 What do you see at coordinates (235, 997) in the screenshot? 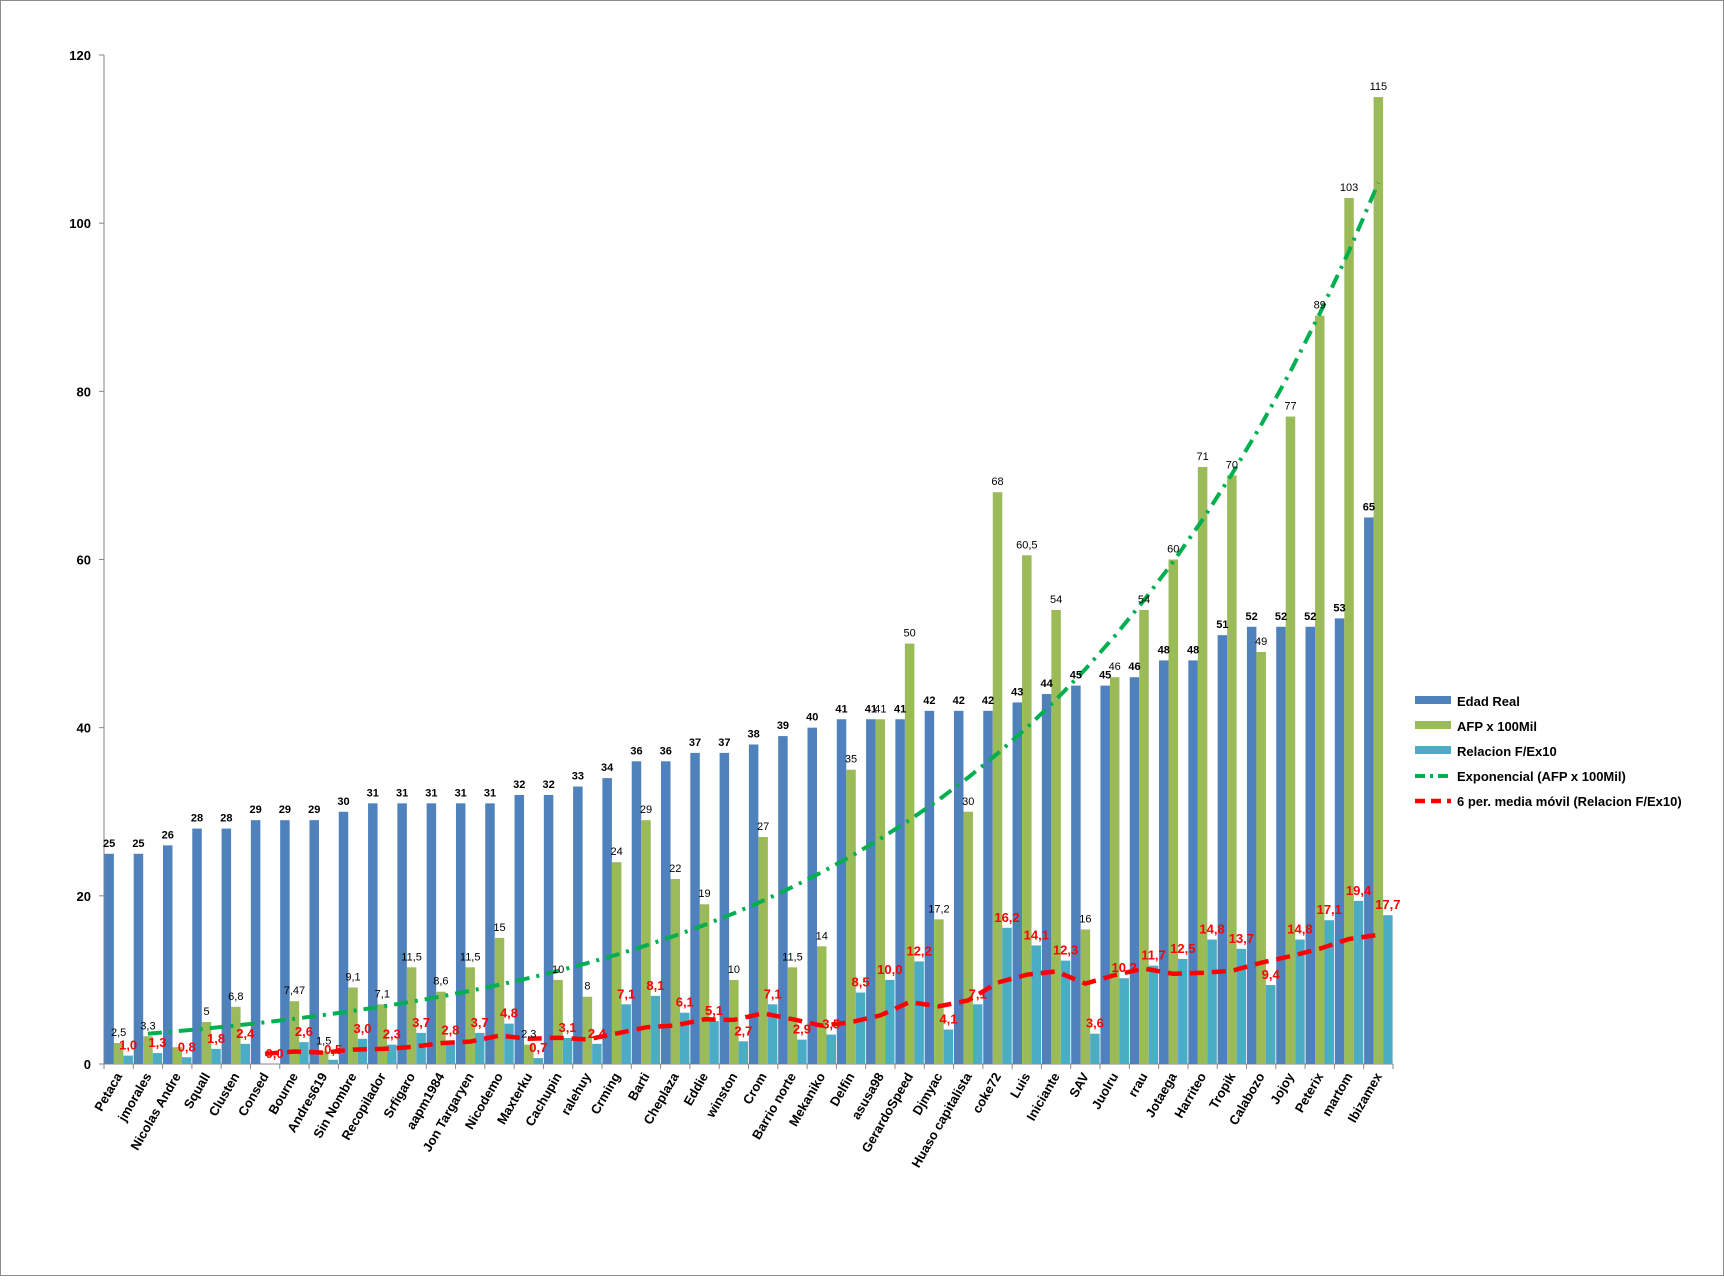
I see `data-label-afp: 6,8` at bounding box center [235, 997].